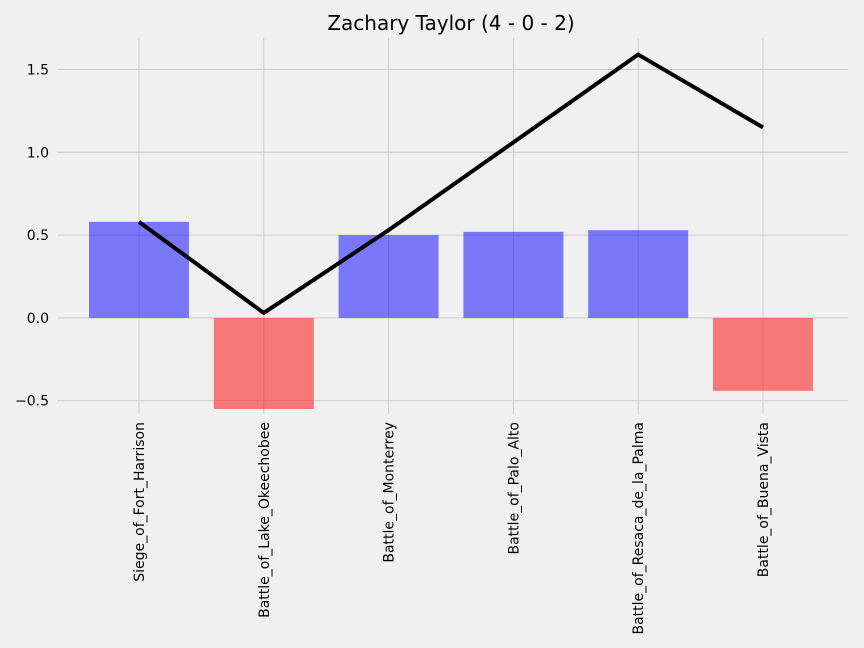 This screenshot has width=864, height=648. What do you see at coordinates (514, 488) in the screenshot?
I see `x-tick-label: Battle_of_Palo_Alto` at bounding box center [514, 488].